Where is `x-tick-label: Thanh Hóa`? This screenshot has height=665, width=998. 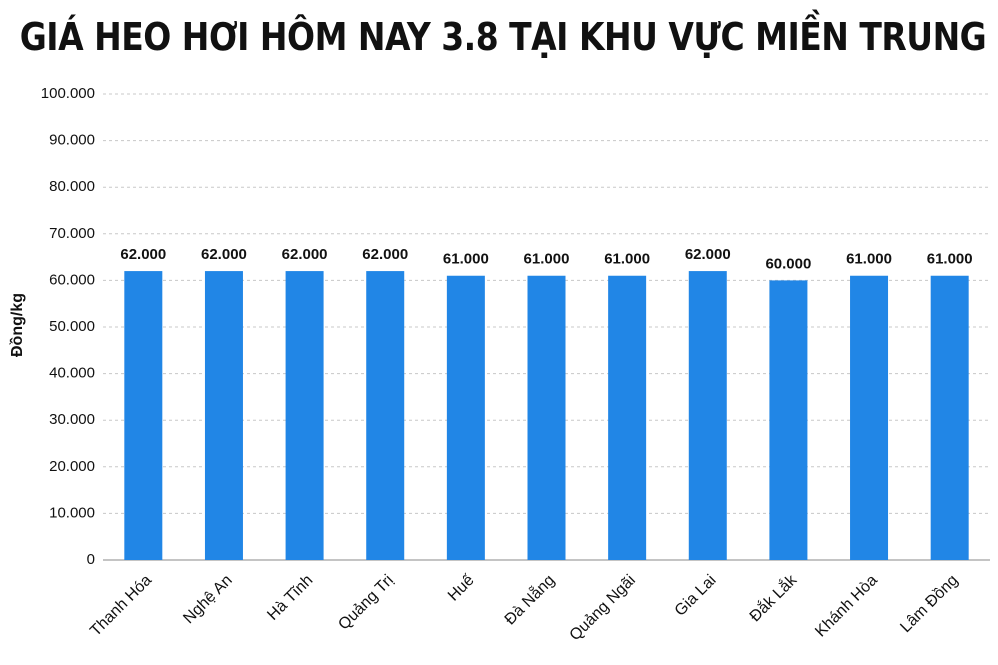 x-tick-label: Thanh Hóa is located at coordinates (121, 606).